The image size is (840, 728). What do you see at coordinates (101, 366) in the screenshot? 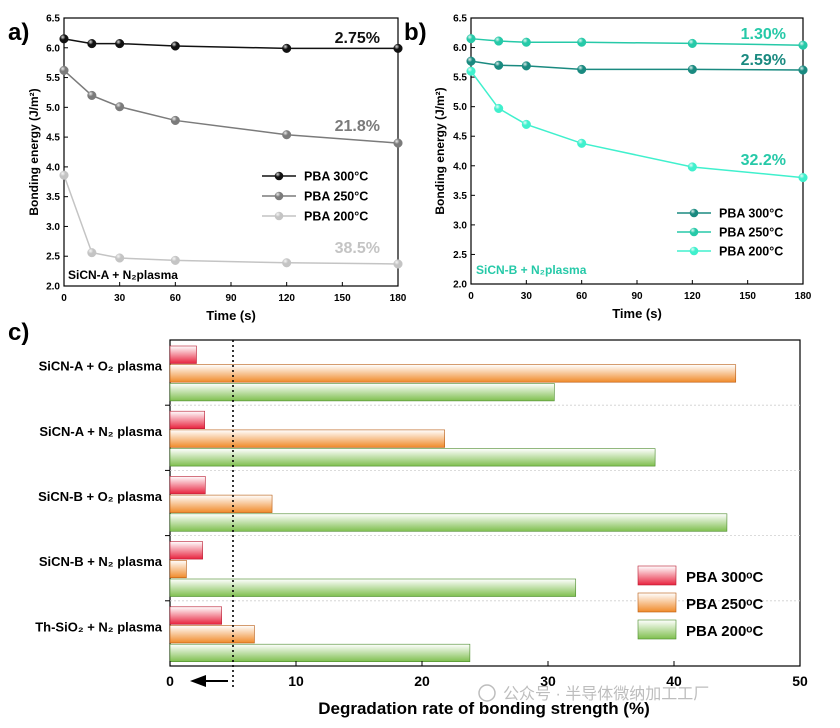
I see `category-label: SiCN-A + O₂ plasma` at bounding box center [101, 366].